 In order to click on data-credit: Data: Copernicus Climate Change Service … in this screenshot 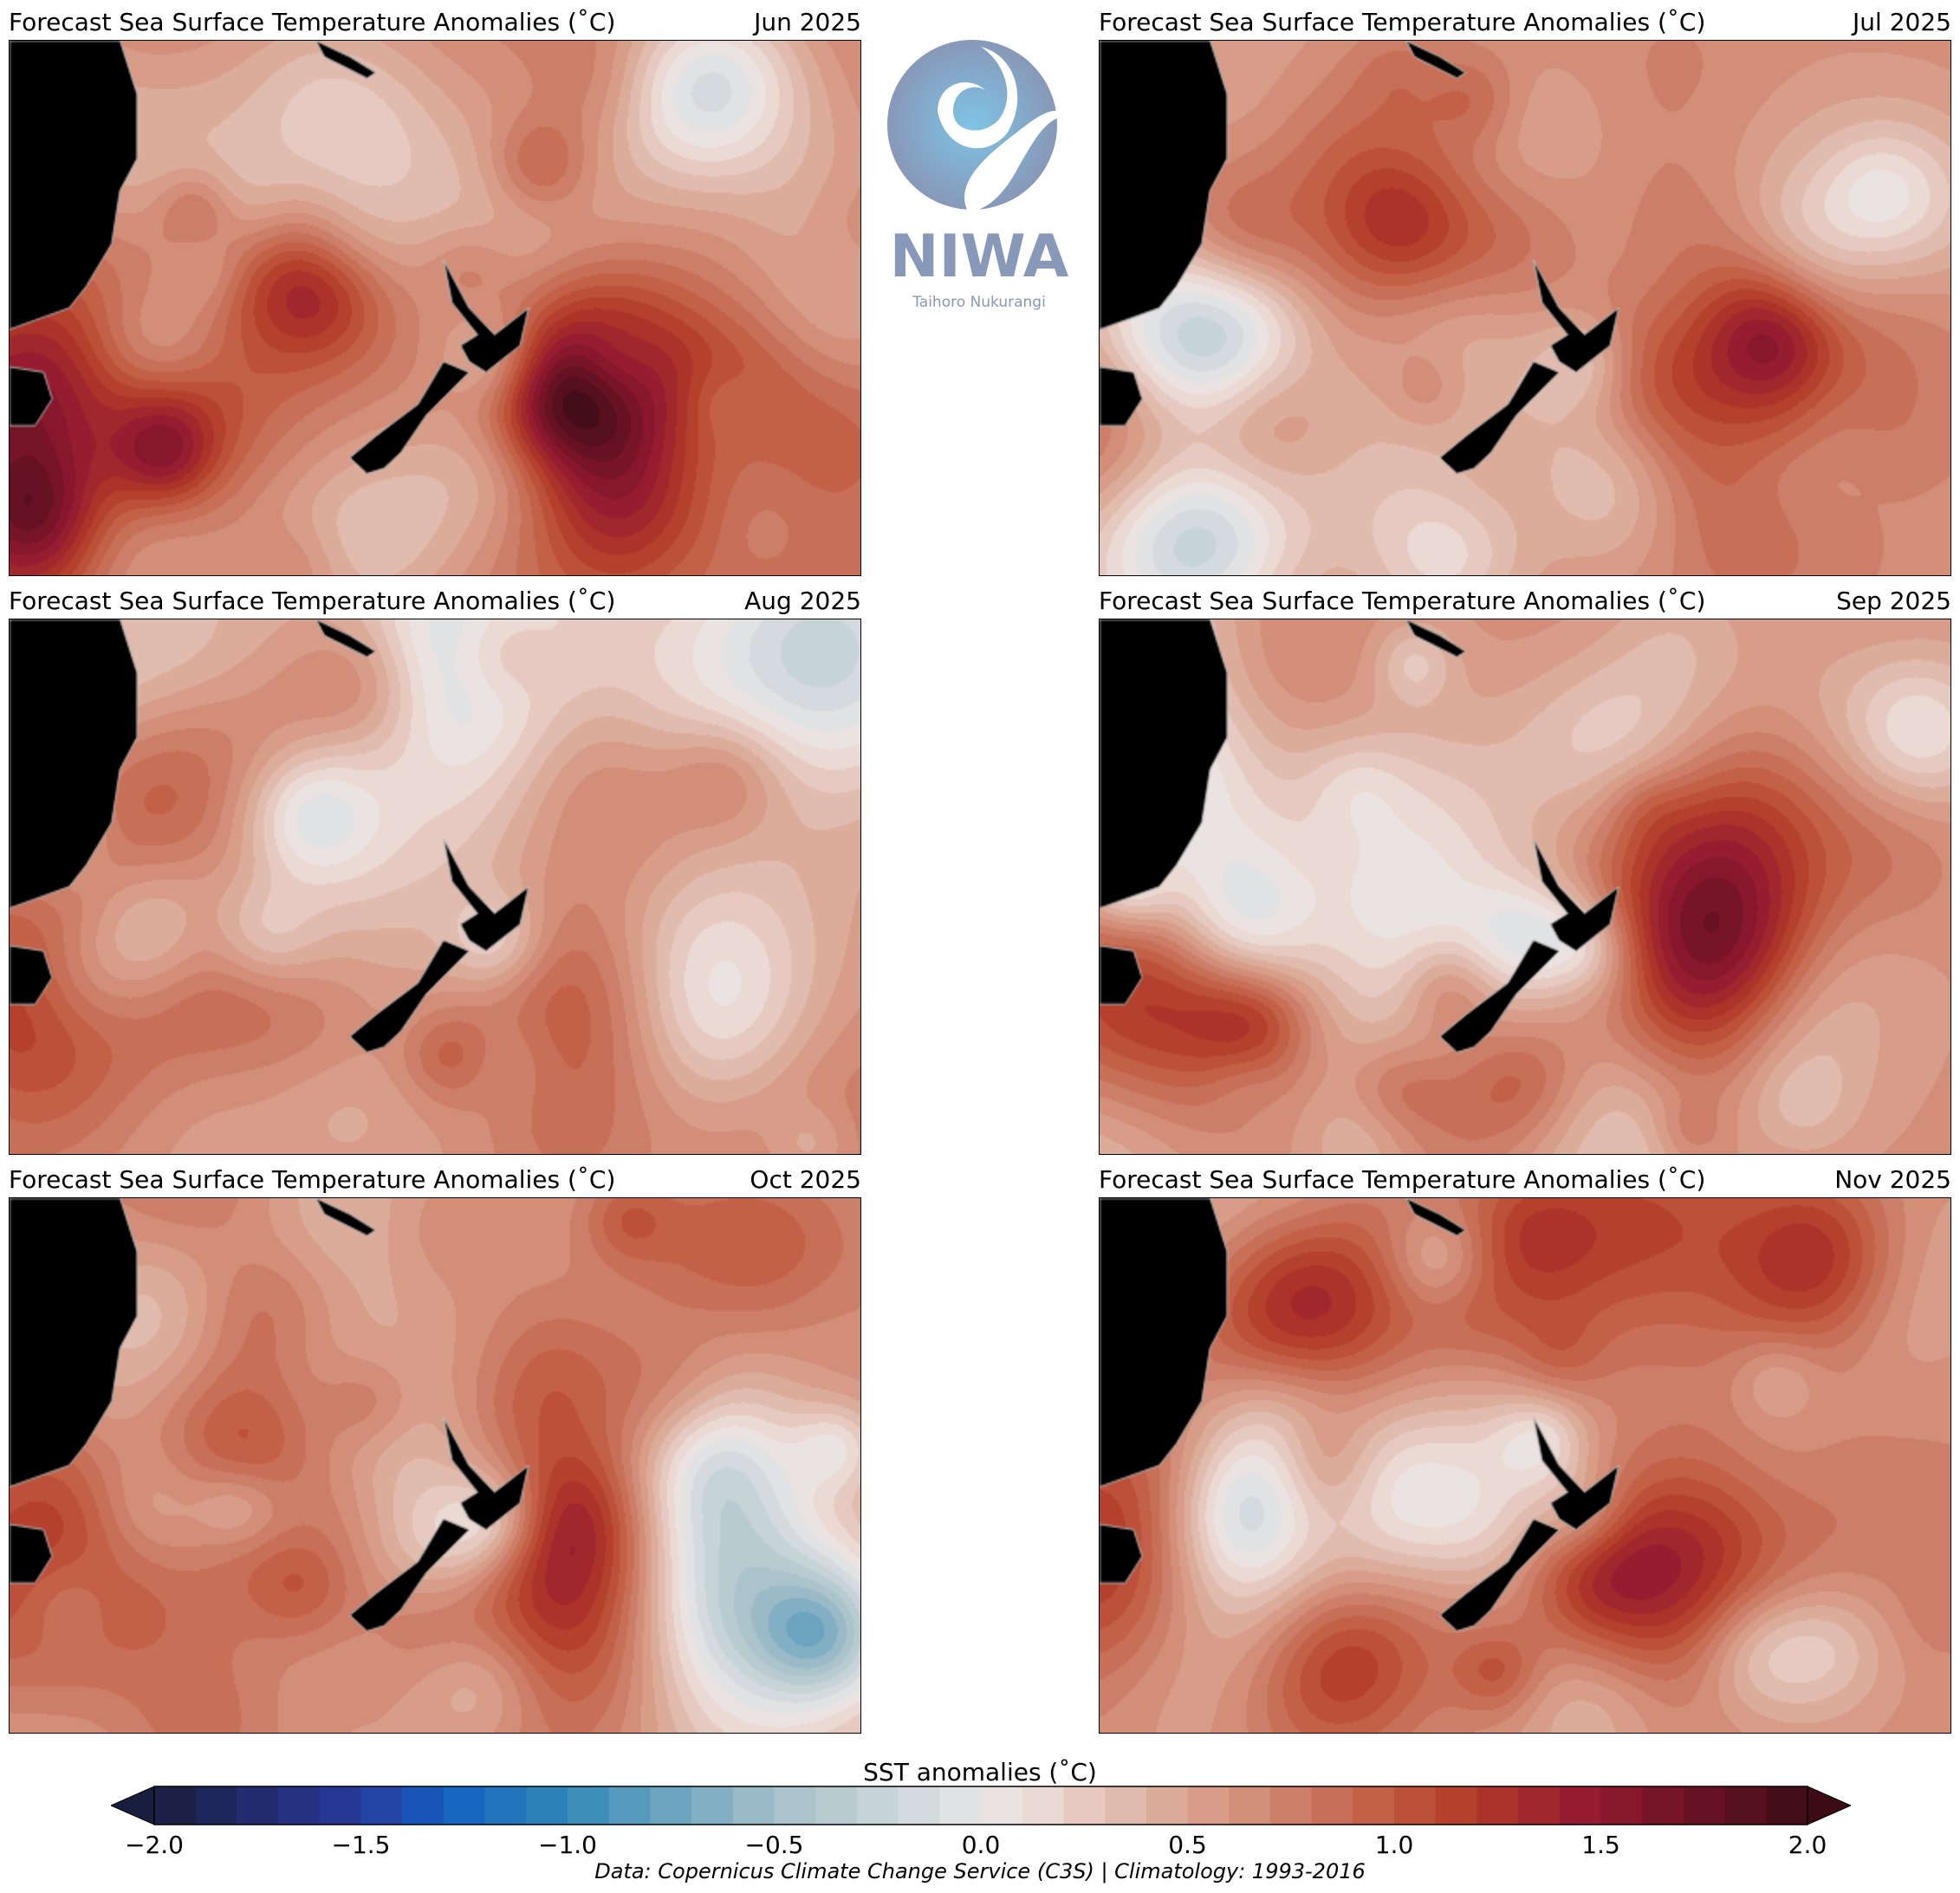, I will do `click(980, 1871)`.